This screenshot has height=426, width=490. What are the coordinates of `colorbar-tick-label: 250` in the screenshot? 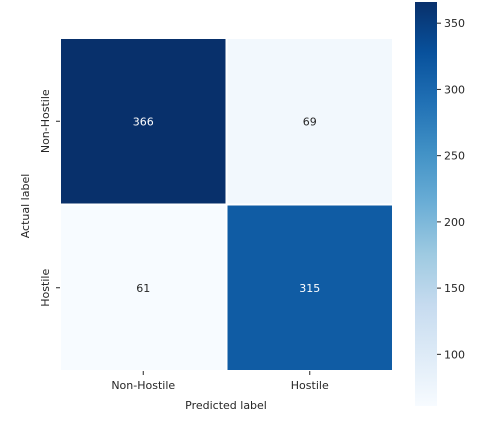 It's located at (454, 156).